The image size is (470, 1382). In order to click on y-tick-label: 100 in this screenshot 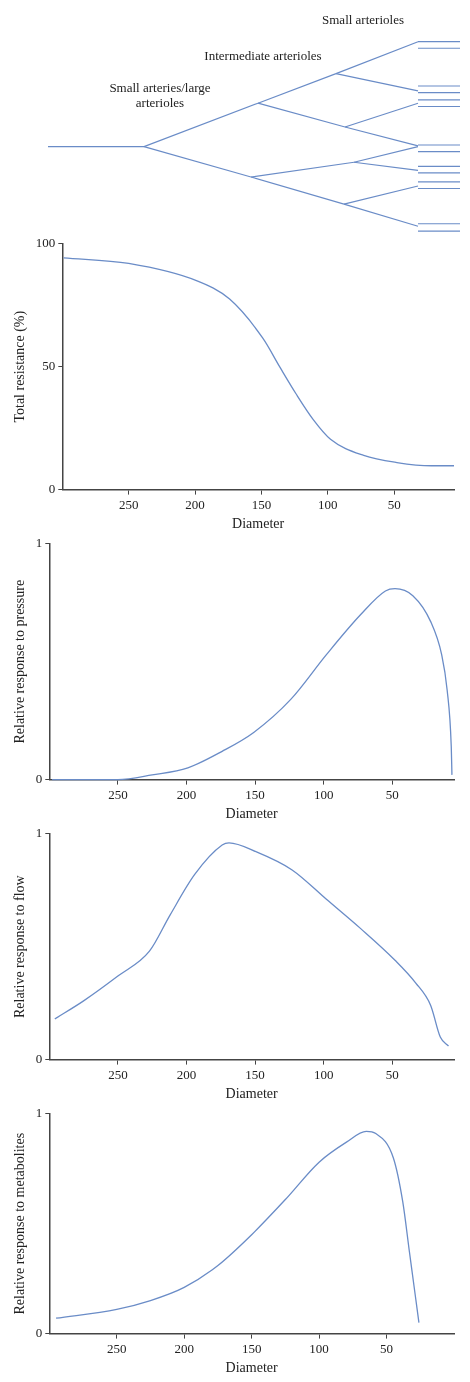, I will do `click(45, 243)`.